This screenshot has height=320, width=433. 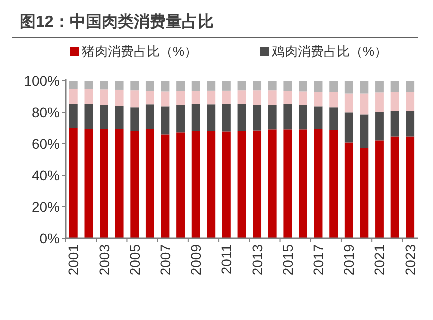 What do you see at coordinates (46, 176) in the screenshot?
I see `y-tick-label: 40%` at bounding box center [46, 176].